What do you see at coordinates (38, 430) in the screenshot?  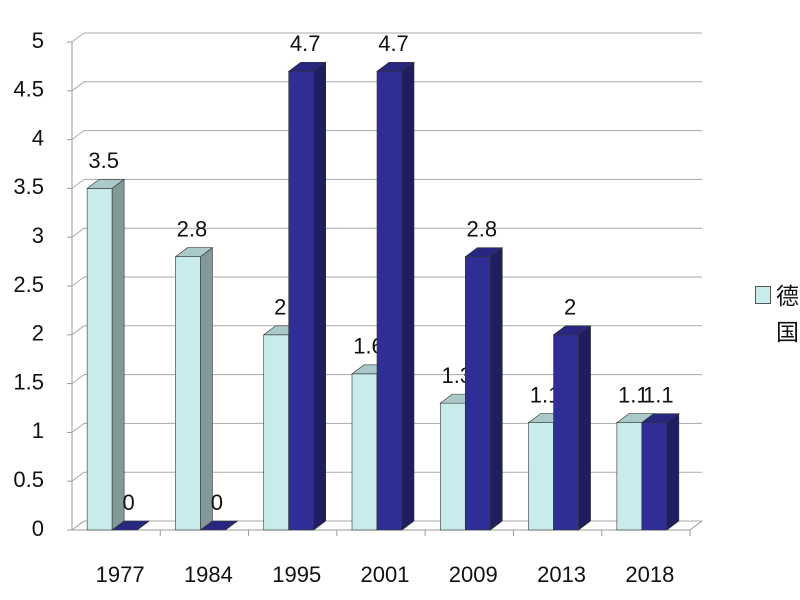 I see `y-tick-label: 1` at bounding box center [38, 430].